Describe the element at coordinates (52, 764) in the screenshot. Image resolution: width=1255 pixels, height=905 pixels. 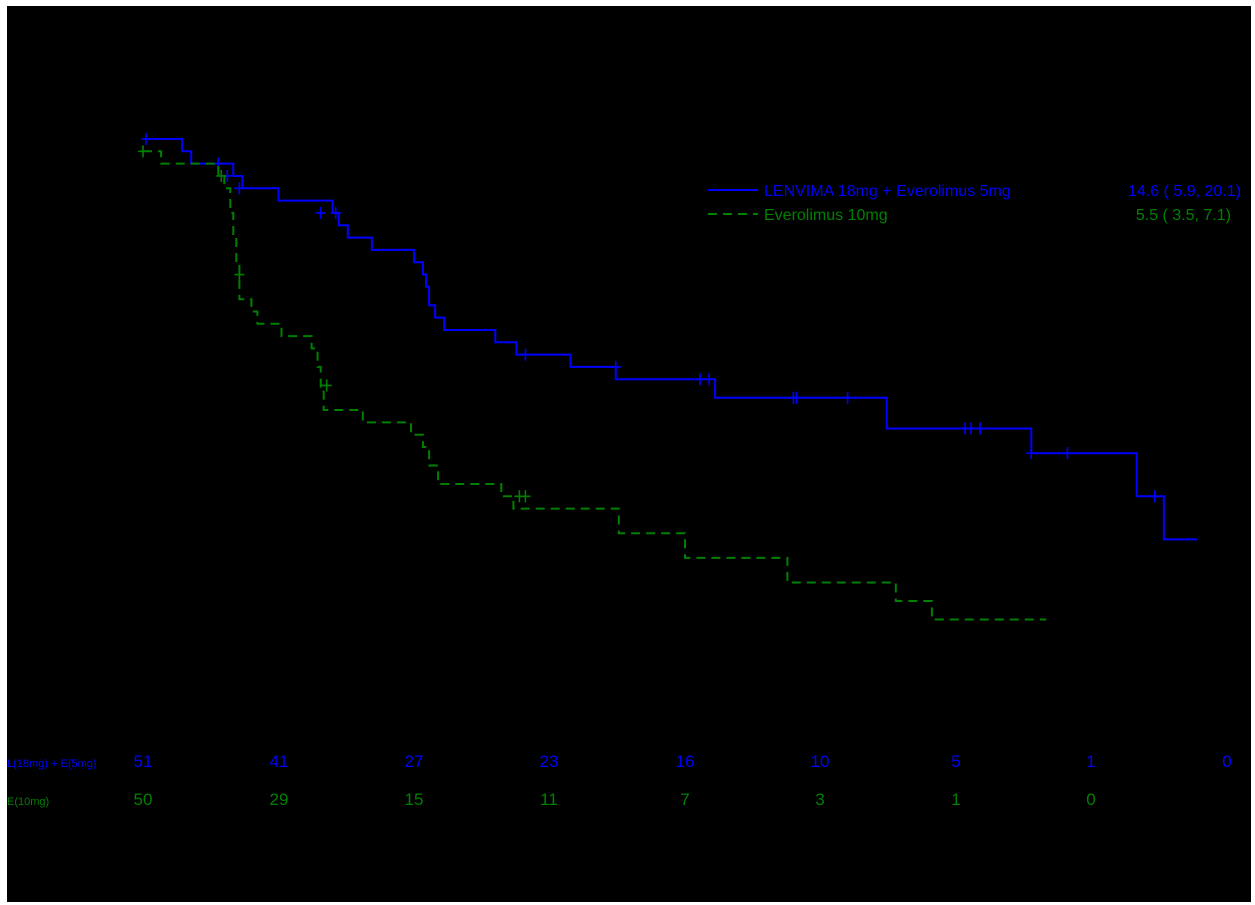
I see `risk-row-label-lenvima: L(18mg) + E(5mg)` at that location.